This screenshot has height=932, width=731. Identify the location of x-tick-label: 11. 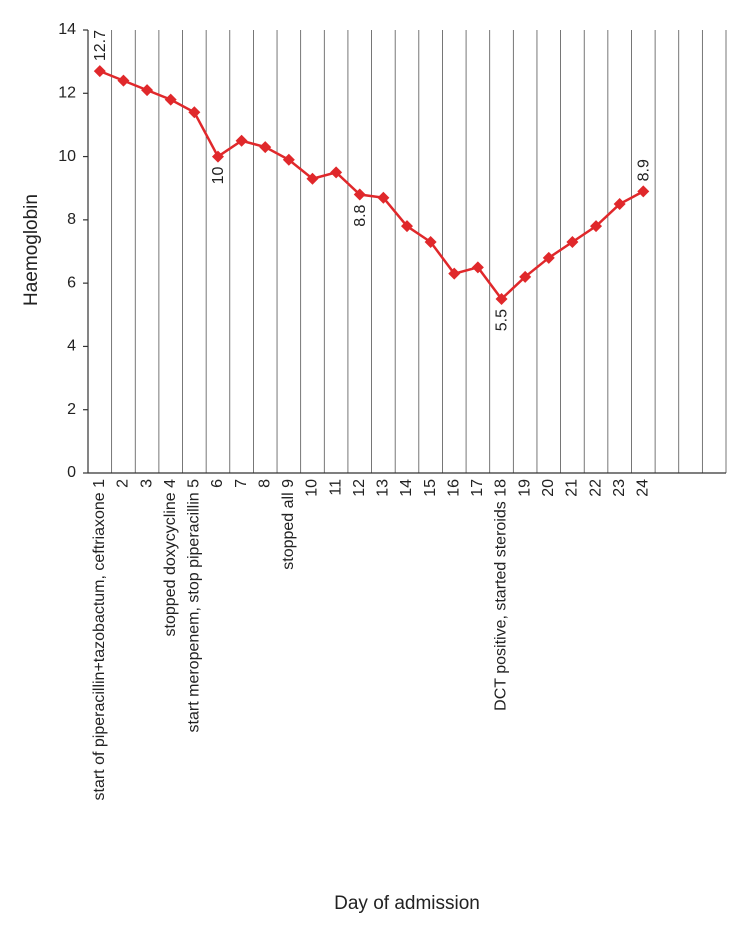
(335, 487).